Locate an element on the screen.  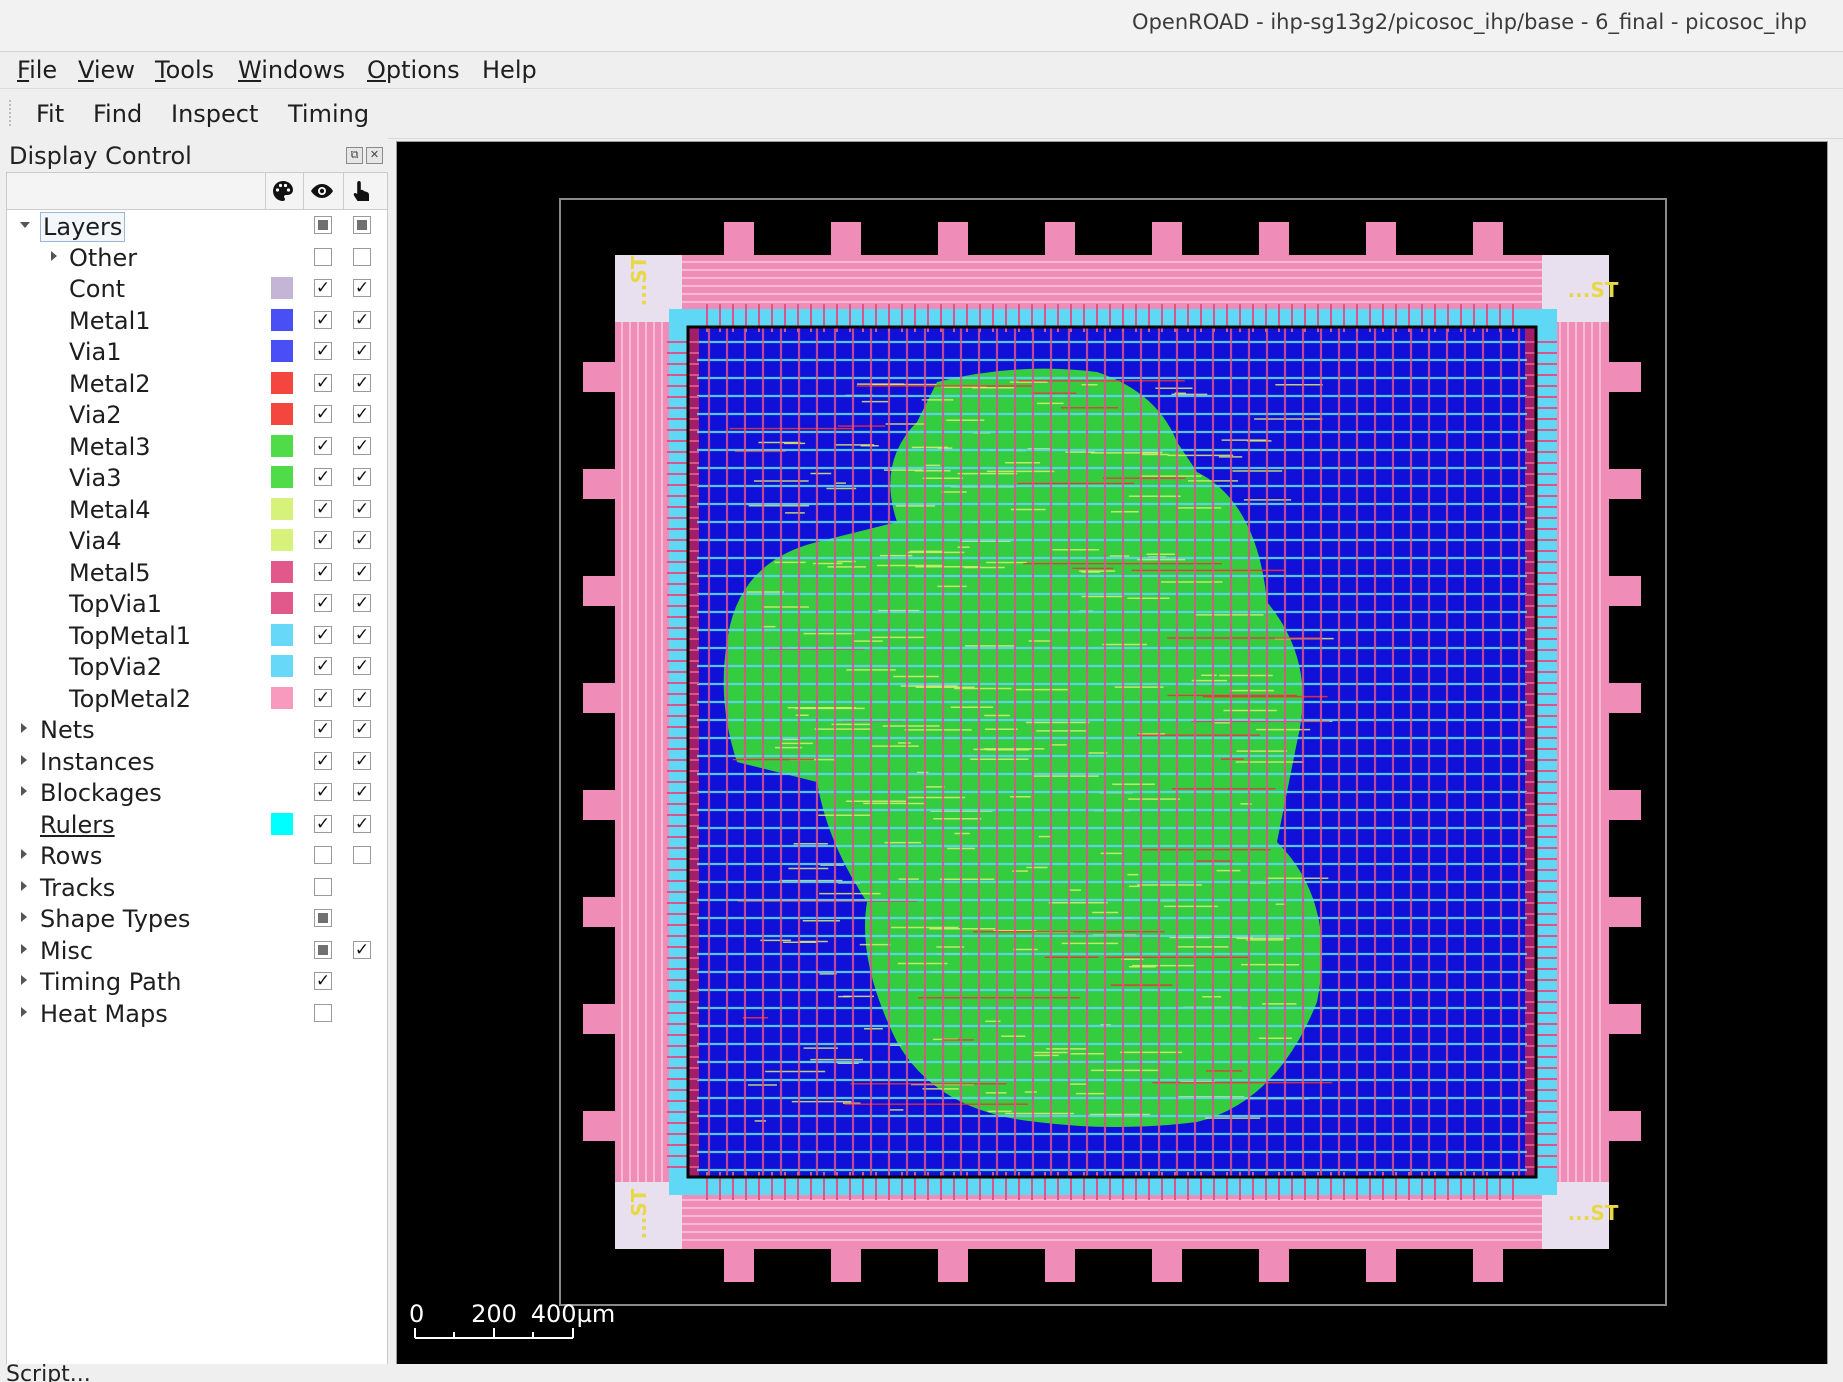
expanded-arrow-icon is located at coordinates (25, 225).